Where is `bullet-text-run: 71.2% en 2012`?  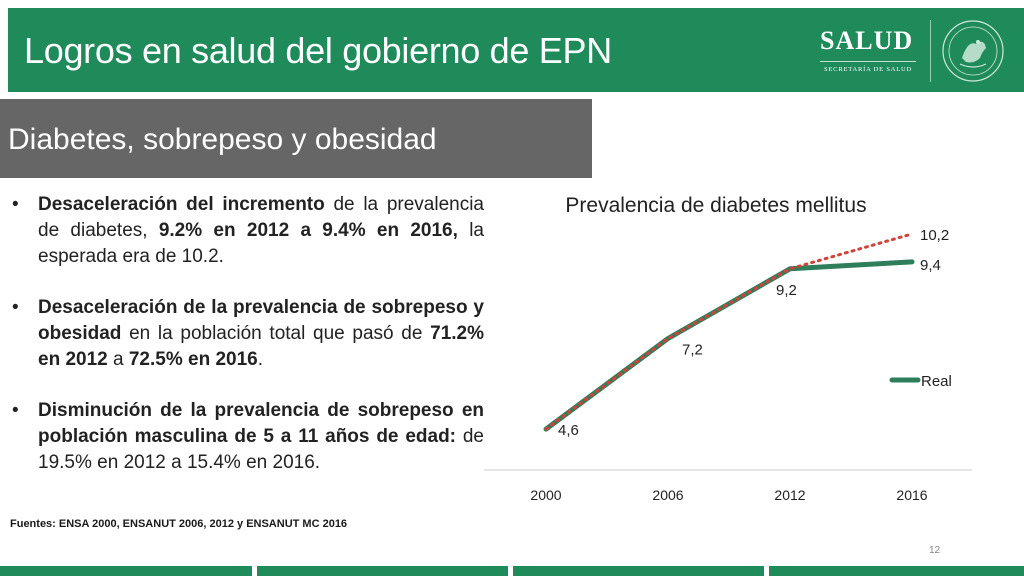
bullet-text-run: 71.2% en 2012 is located at coordinates (261, 346).